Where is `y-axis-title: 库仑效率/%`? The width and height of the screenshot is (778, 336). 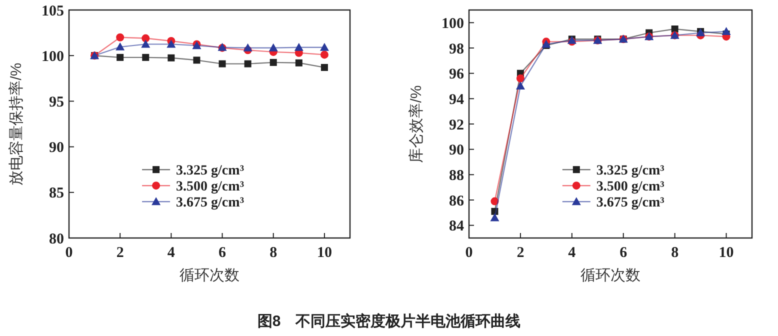
y-axis-title: 库仑效率/% is located at coordinates (416, 124).